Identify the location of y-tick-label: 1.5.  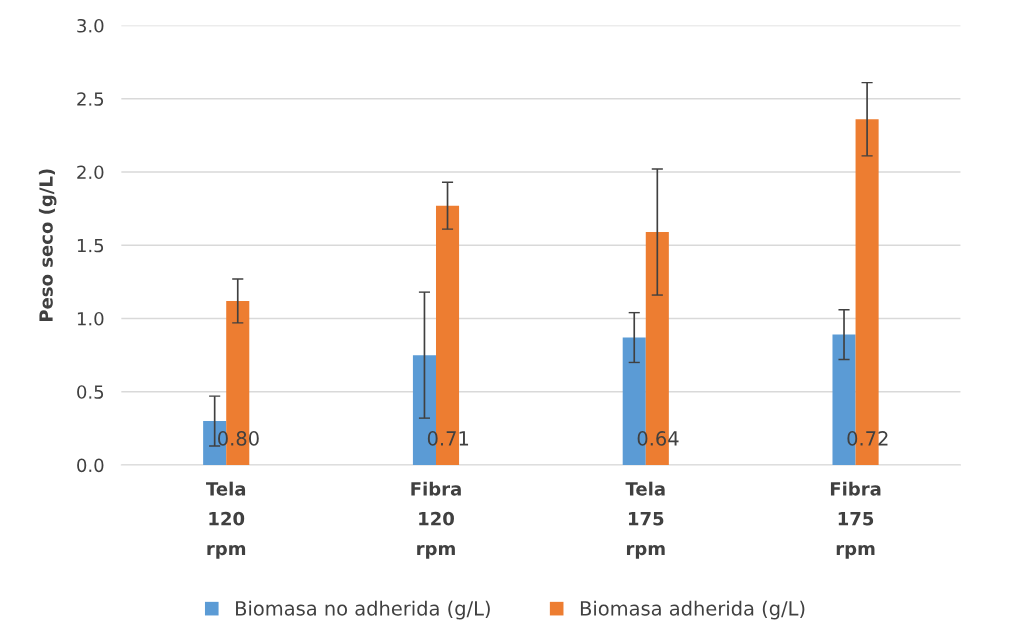
(90, 245).